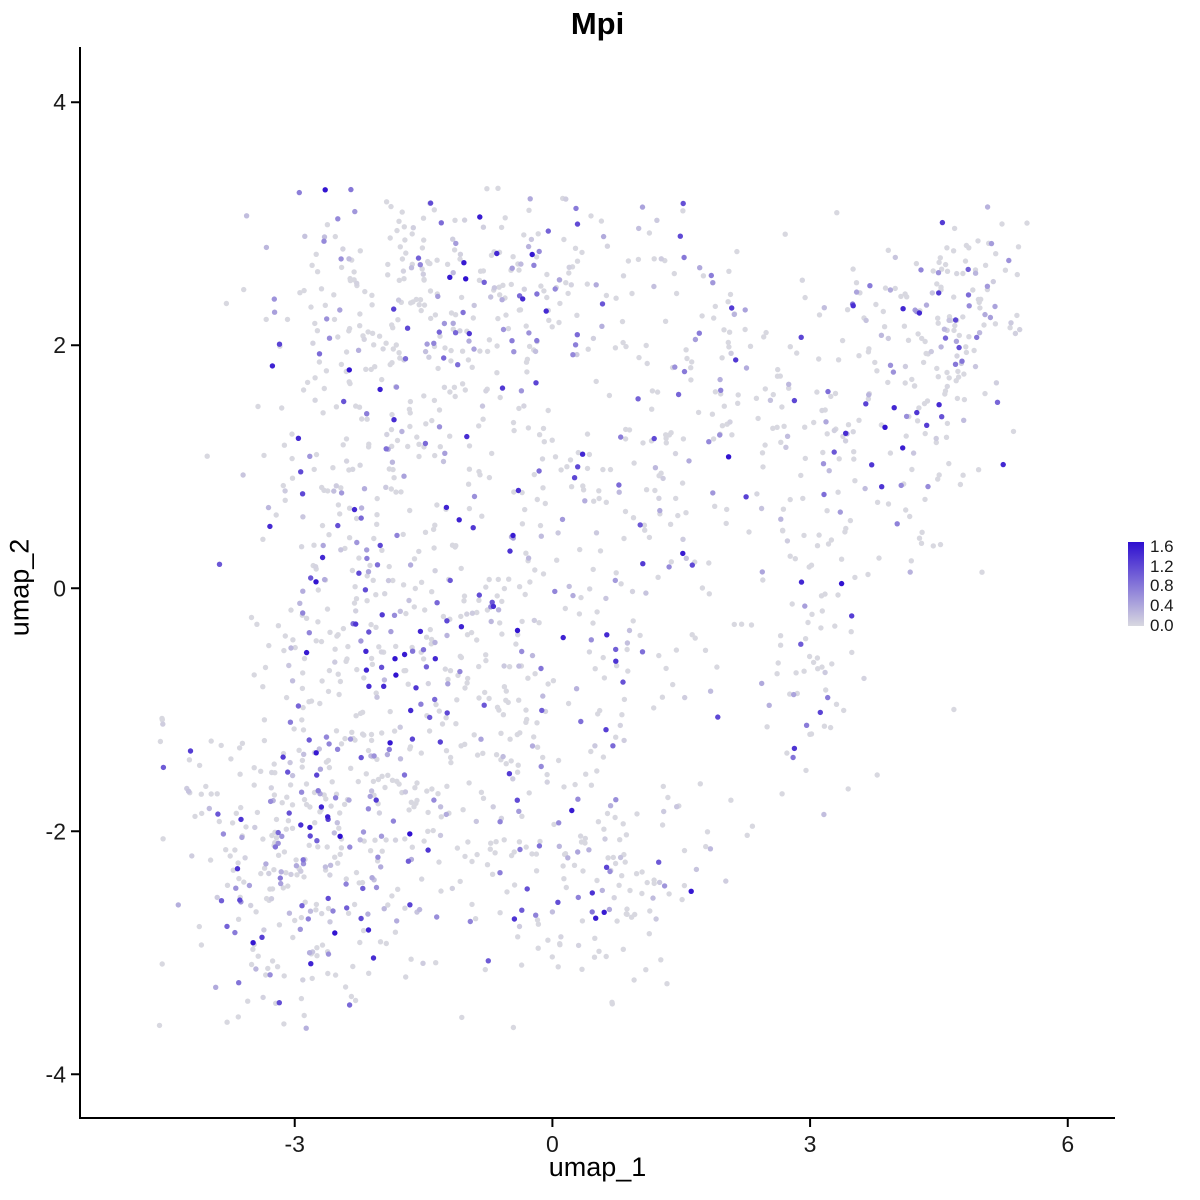 The image size is (1200, 1200). Describe the element at coordinates (19, 587) in the screenshot. I see `y-axis-title: umap_2` at that location.